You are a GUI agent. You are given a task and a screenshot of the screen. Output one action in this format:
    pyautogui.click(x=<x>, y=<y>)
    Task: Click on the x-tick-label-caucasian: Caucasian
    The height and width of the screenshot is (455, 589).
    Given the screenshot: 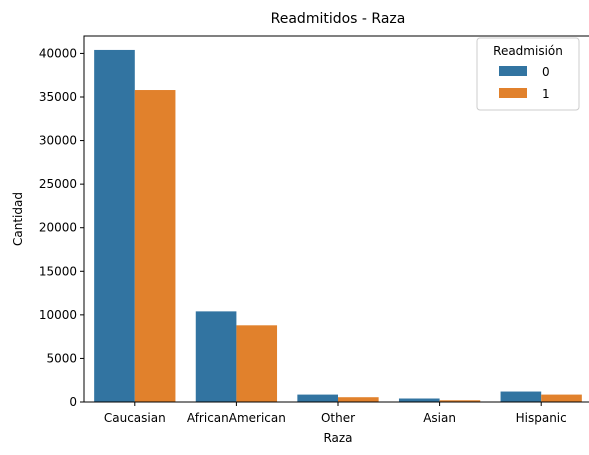 What is the action you would take?
    pyautogui.click(x=135, y=418)
    